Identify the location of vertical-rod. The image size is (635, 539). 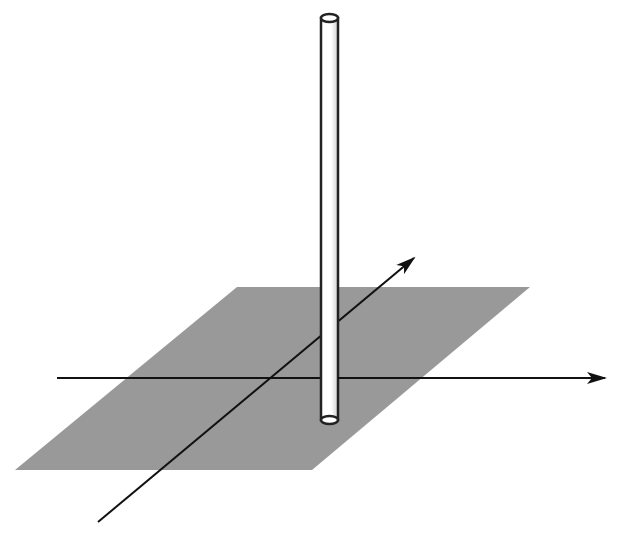
(329, 219).